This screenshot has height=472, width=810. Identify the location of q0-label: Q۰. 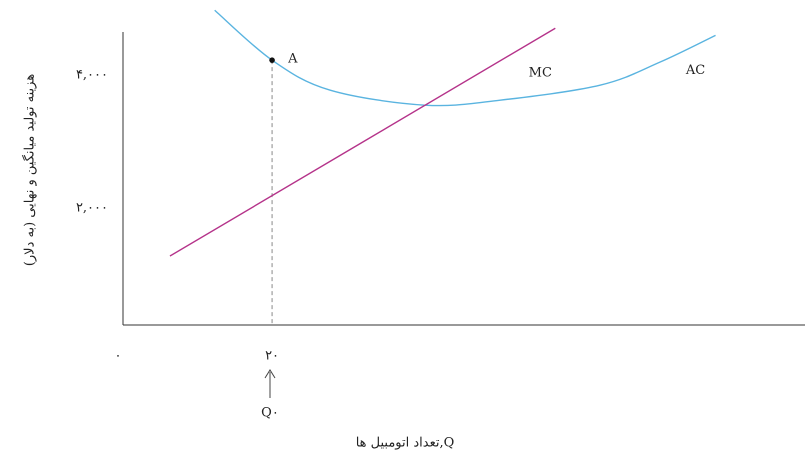
(270, 413).